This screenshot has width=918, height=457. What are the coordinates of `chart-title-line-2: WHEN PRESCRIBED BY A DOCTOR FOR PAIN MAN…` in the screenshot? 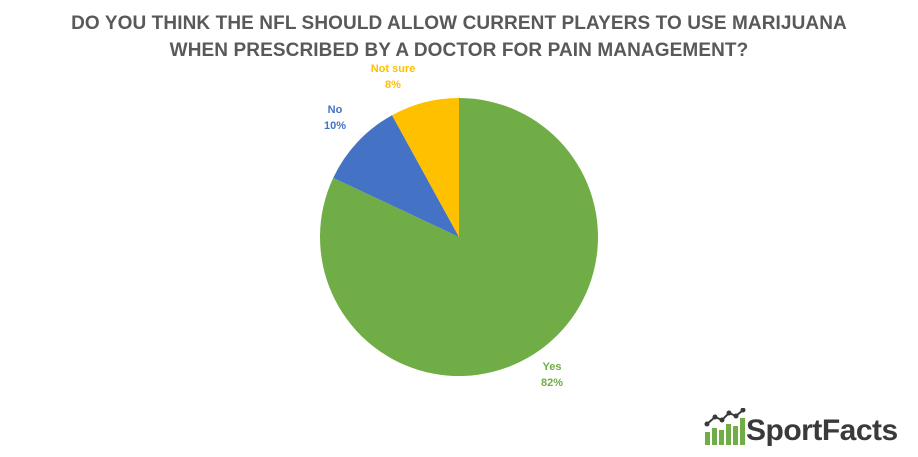 It's located at (459, 50).